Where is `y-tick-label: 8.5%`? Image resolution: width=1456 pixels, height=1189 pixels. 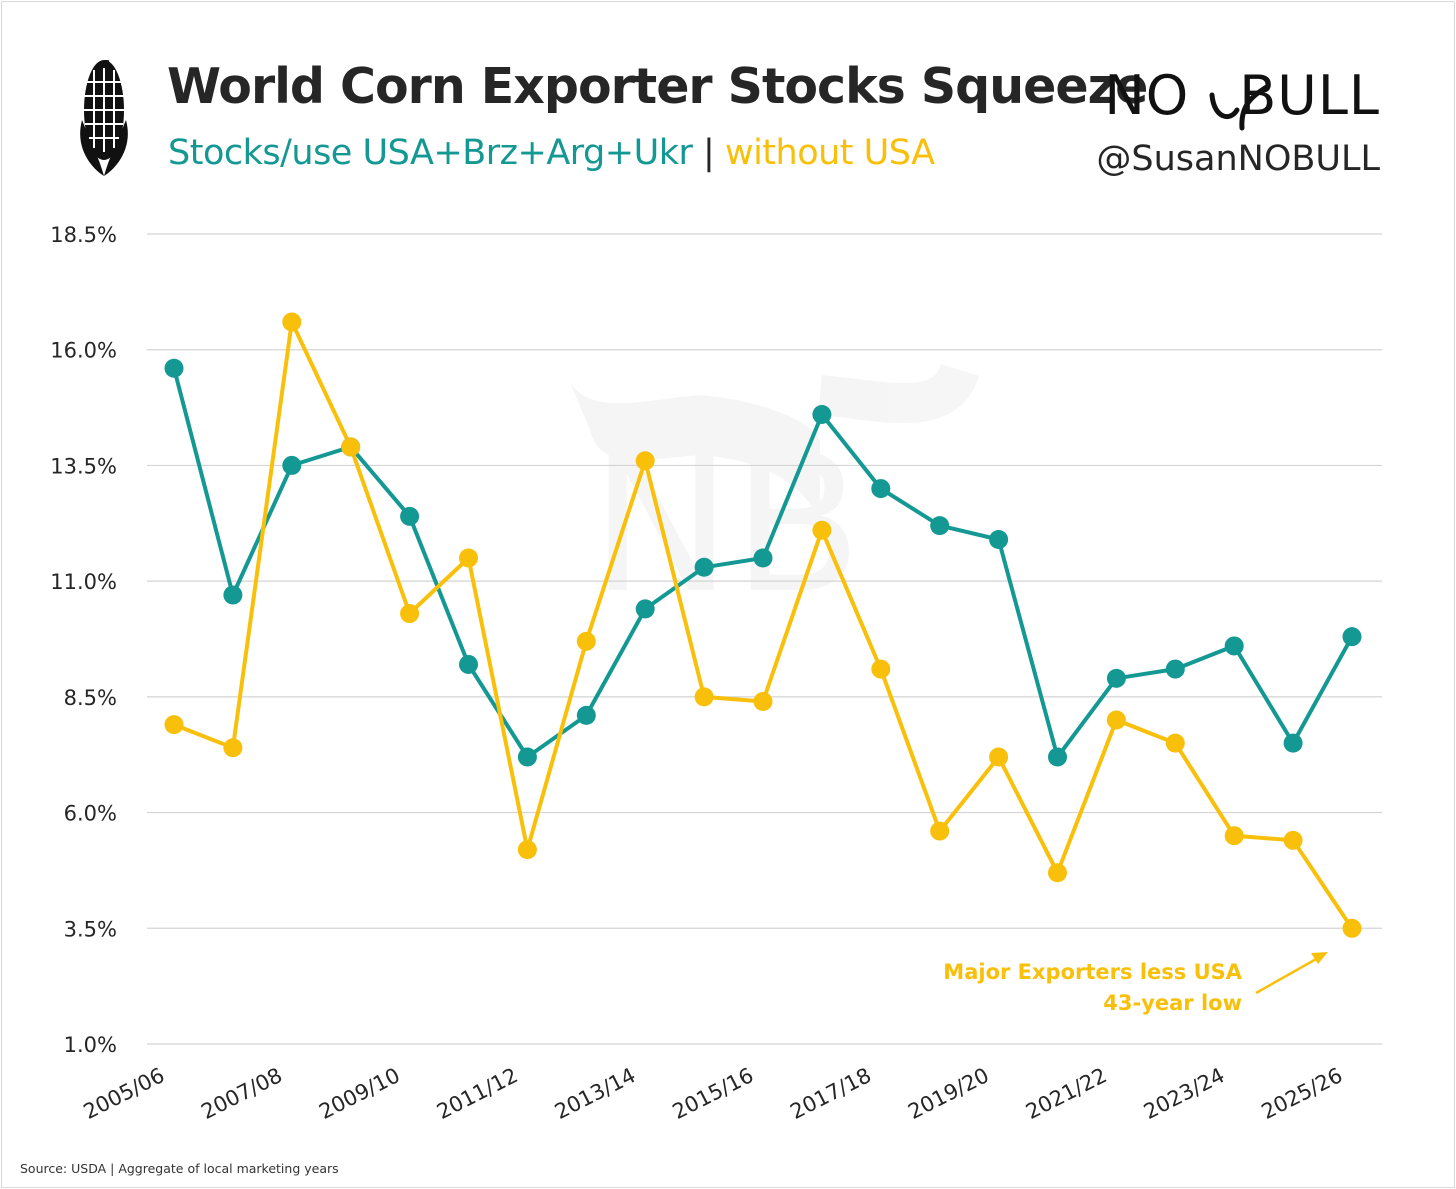 y-tick-label: 8.5% is located at coordinates (90, 698).